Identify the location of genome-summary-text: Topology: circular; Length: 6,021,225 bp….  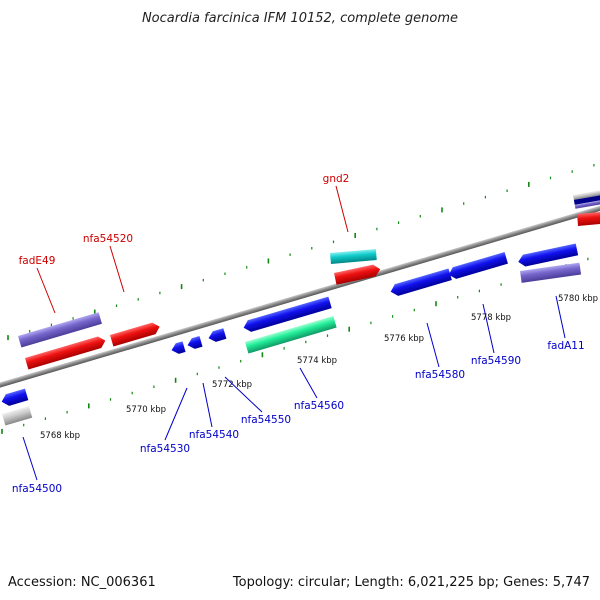
(411, 582).